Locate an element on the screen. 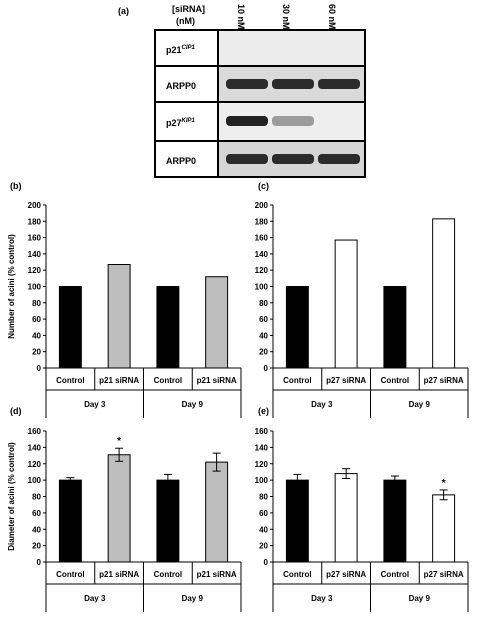  siRNA-header-line2: (nM) is located at coordinates (185, 21).